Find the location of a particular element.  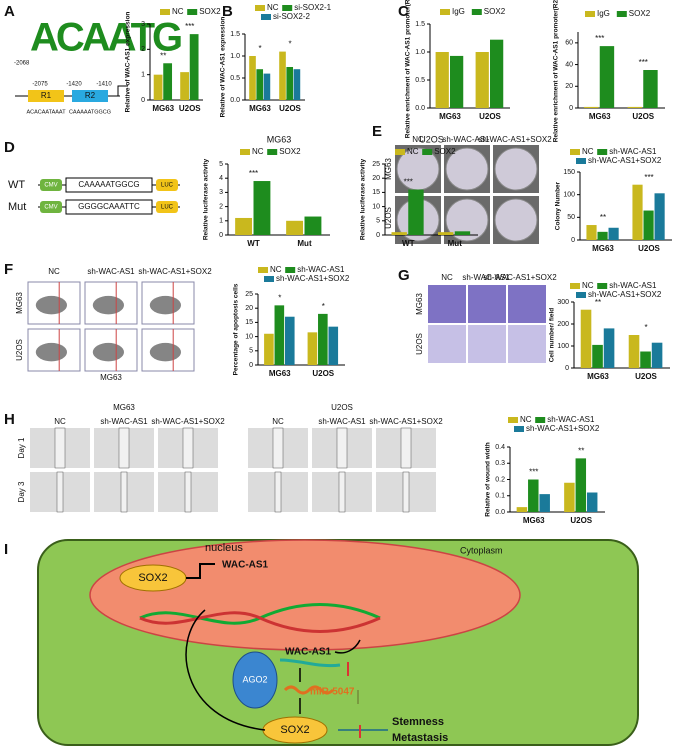

lncrna: WAC-AS1 is located at coordinates (308, 652).